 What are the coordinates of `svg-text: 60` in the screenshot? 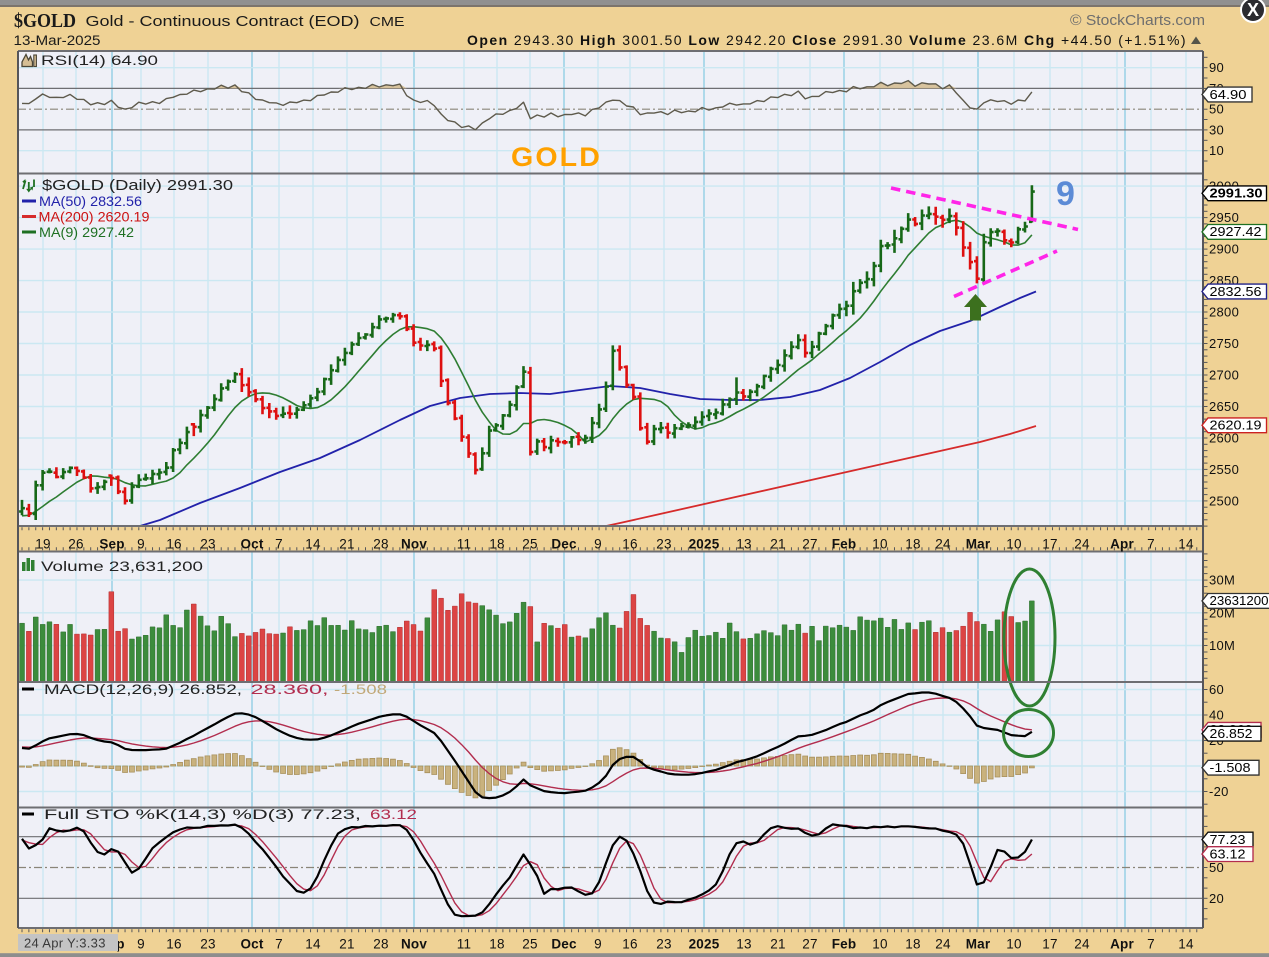 It's located at (1216, 689).